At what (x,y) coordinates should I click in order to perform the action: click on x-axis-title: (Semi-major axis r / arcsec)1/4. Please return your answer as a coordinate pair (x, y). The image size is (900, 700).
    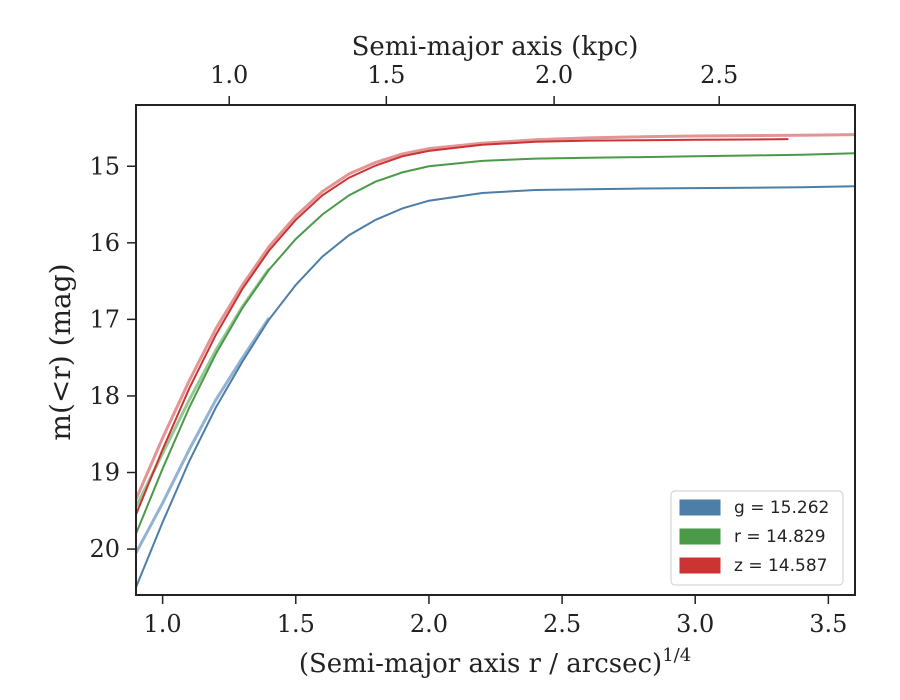
    Looking at the image, I should click on (495, 662).